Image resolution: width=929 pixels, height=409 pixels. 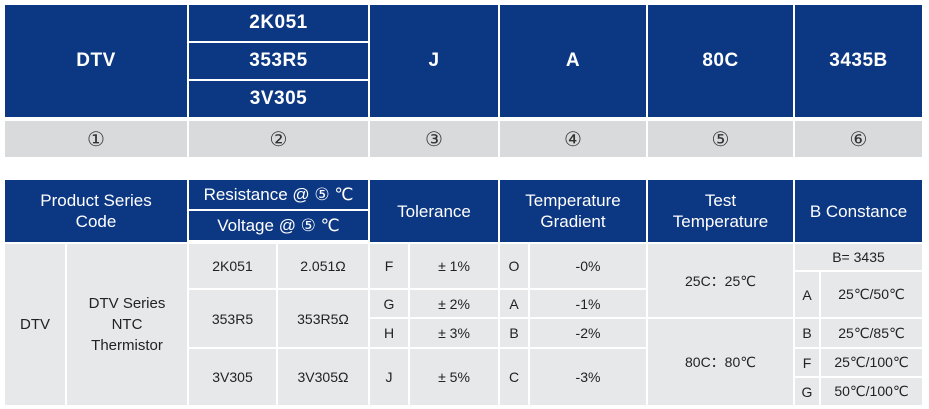 What do you see at coordinates (35, 324) in the screenshot?
I see `product-code-cell: DTV` at bounding box center [35, 324].